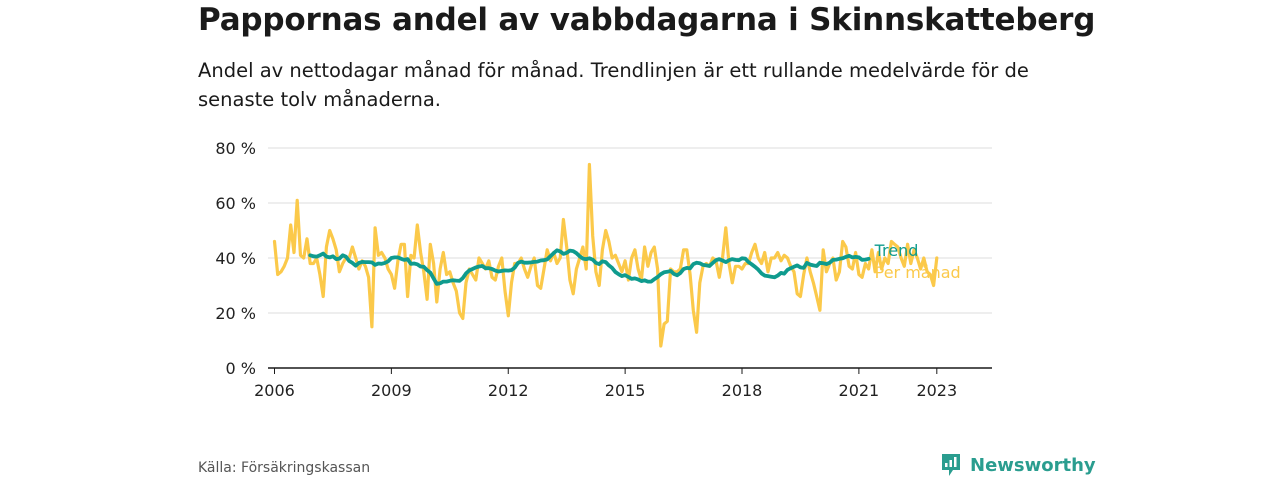 This screenshot has width=1280, height=480. I want to click on series-label: Per månad, so click(918, 272).